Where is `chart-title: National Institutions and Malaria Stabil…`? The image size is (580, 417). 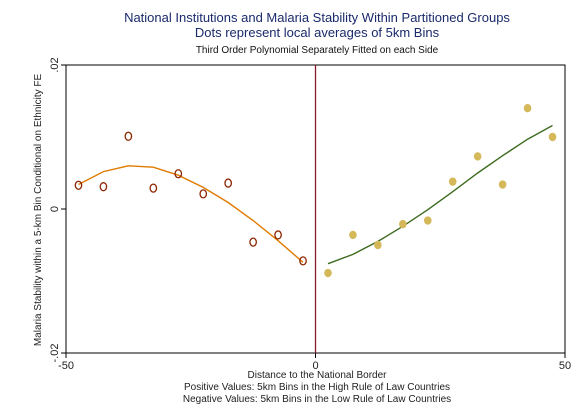 chart-title: National Institutions and Malaria Stabil… is located at coordinates (317, 17).